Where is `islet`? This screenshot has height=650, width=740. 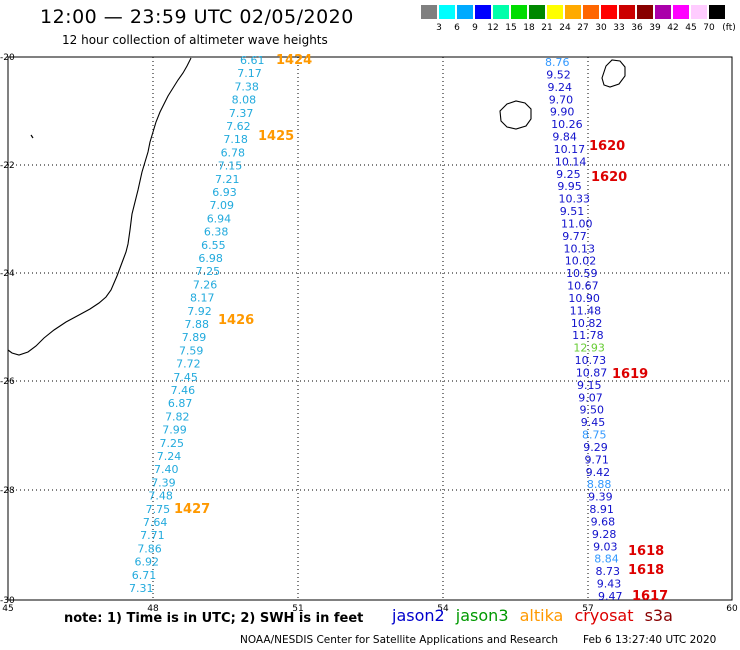 islet is located at coordinates (32, 136).